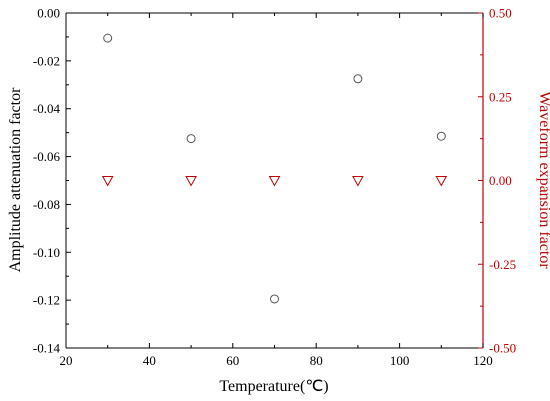 The image size is (550, 401). What do you see at coordinates (46, 252) in the screenshot?
I see `y-left-tick-label: -0.10` at bounding box center [46, 252].